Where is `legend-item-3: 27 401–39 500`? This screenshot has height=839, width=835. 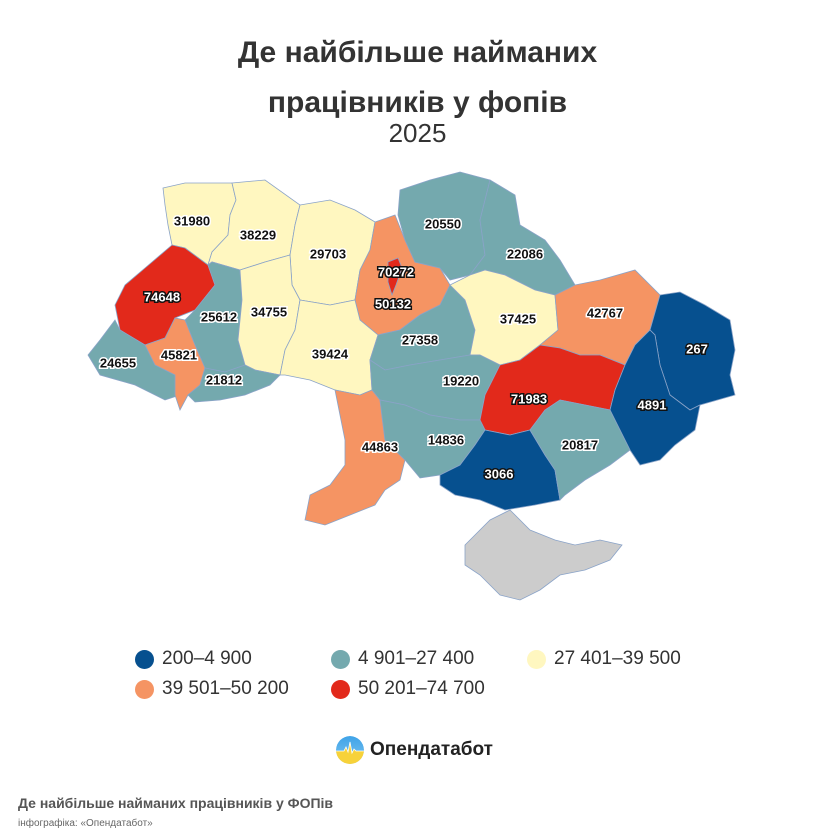 legend-item-3: 27 401–39 500 is located at coordinates (625, 659).